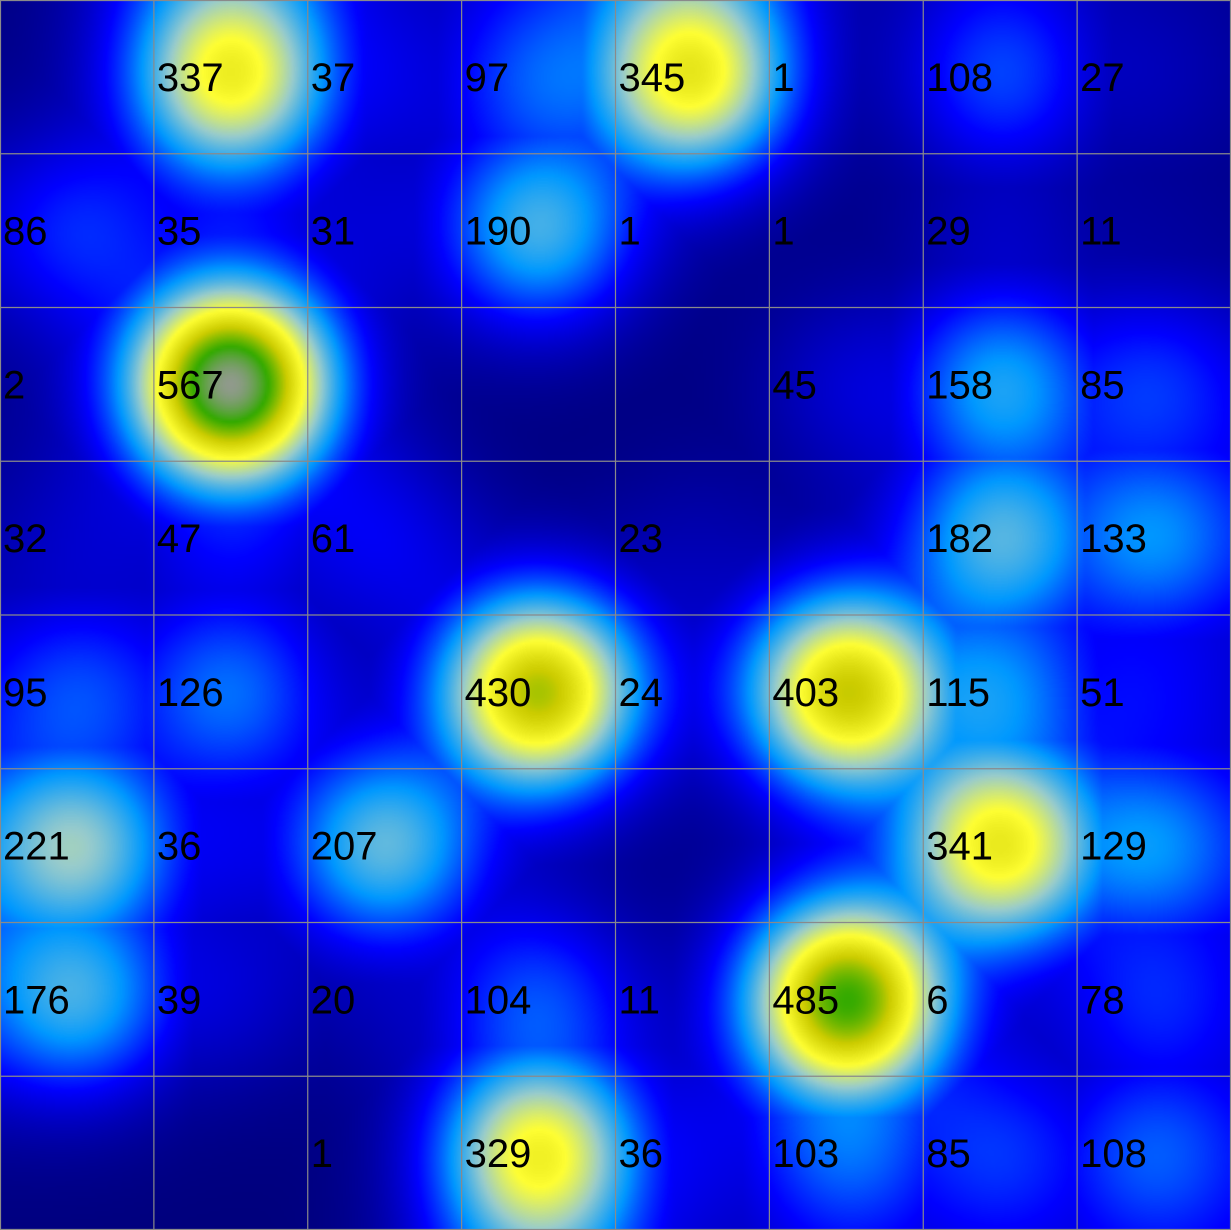  I want to click on cell-value-label: 45, so click(794, 385).